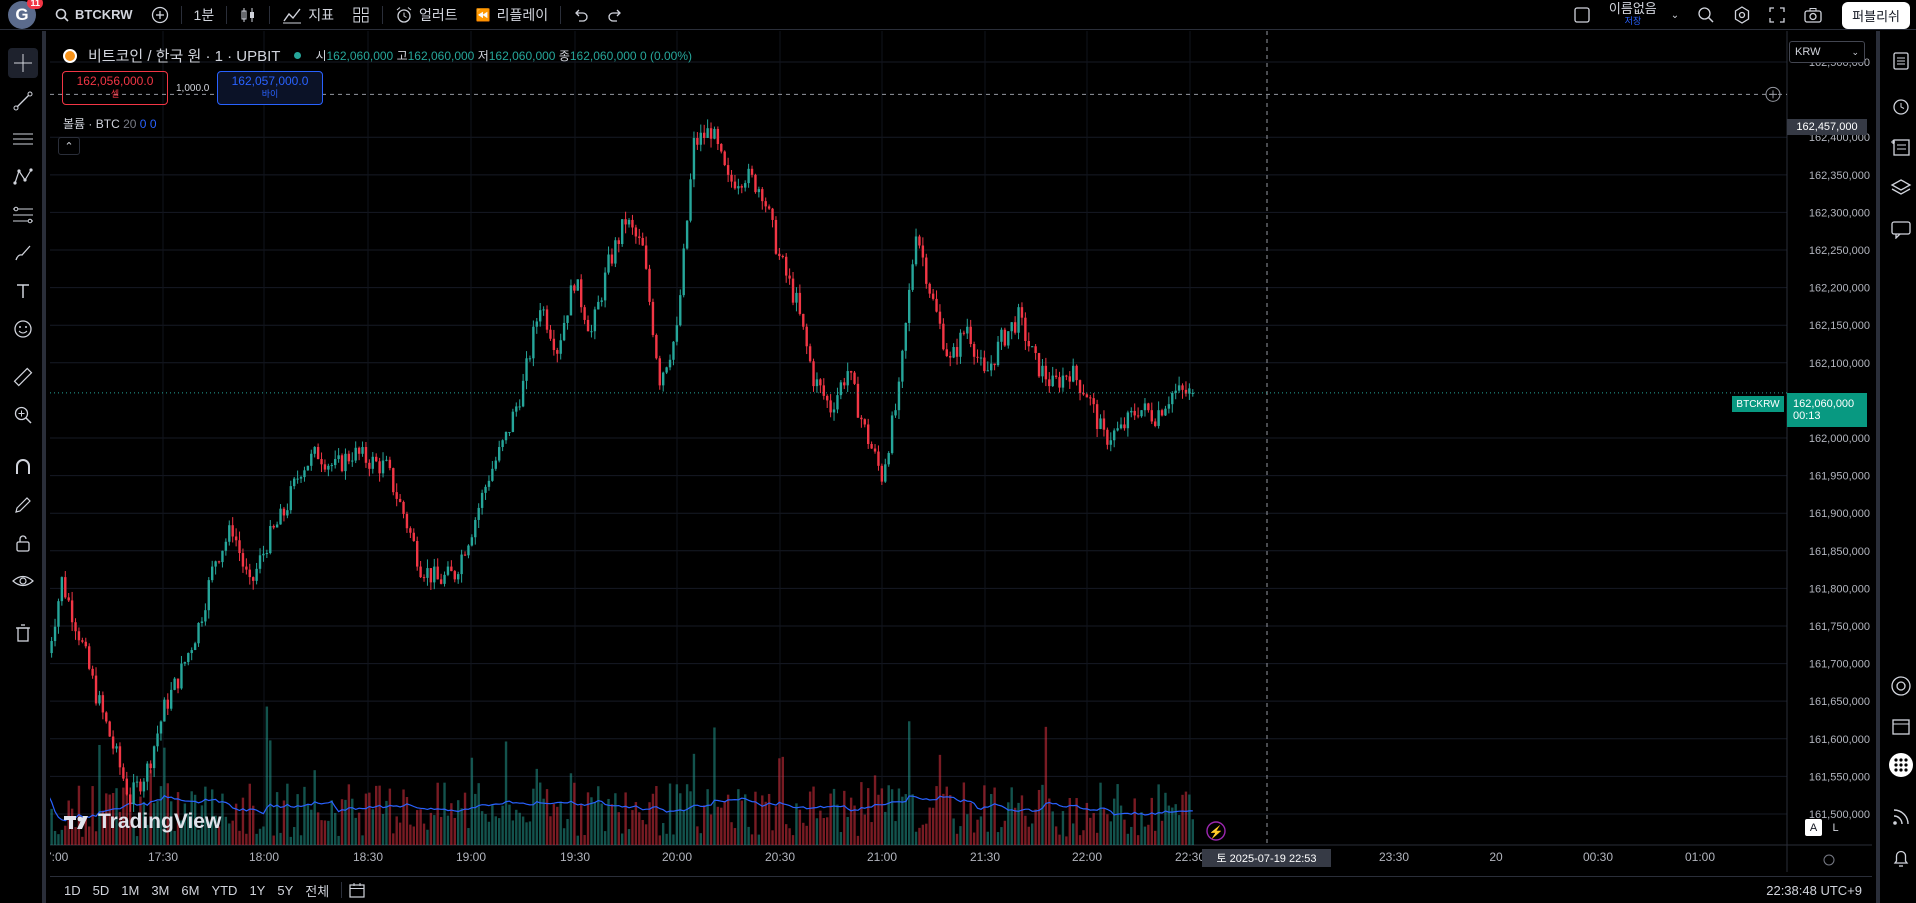 This screenshot has height=903, width=1916. I want to click on feed-icon, so click(1901, 817).